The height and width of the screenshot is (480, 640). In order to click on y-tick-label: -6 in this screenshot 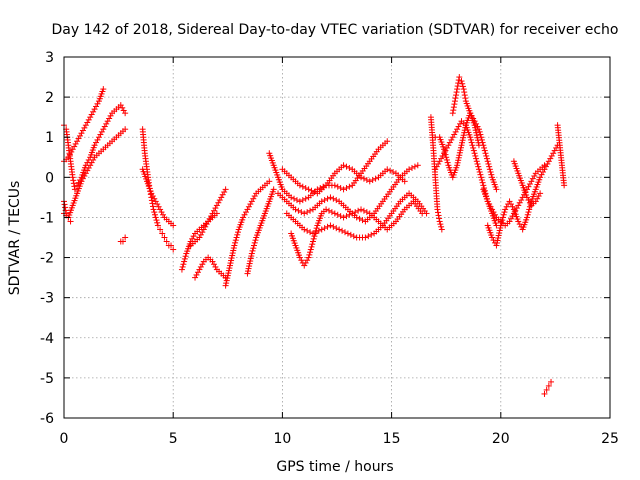, I will do `click(47, 419)`.